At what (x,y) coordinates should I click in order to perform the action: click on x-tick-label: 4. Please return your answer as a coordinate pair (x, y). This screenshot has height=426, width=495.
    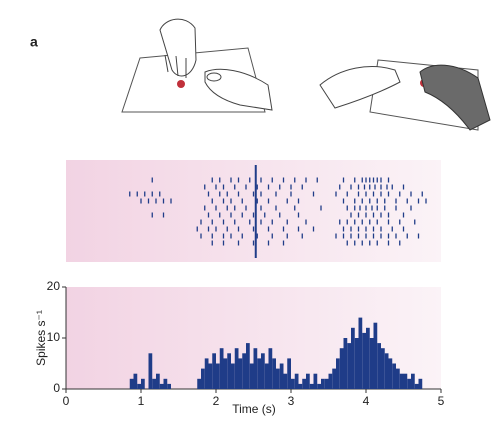
    Looking at the image, I should click on (366, 401).